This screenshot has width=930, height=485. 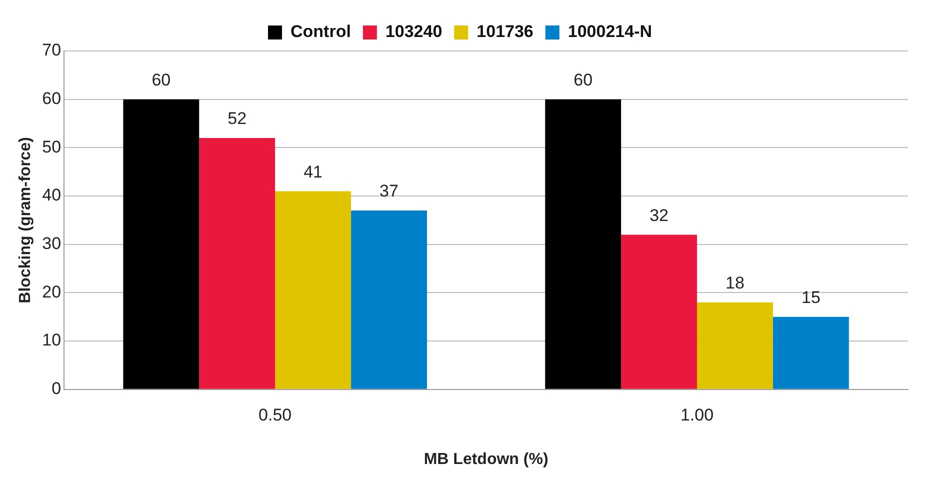 What do you see at coordinates (320, 32) in the screenshot?
I see `legend-label: Control` at bounding box center [320, 32].